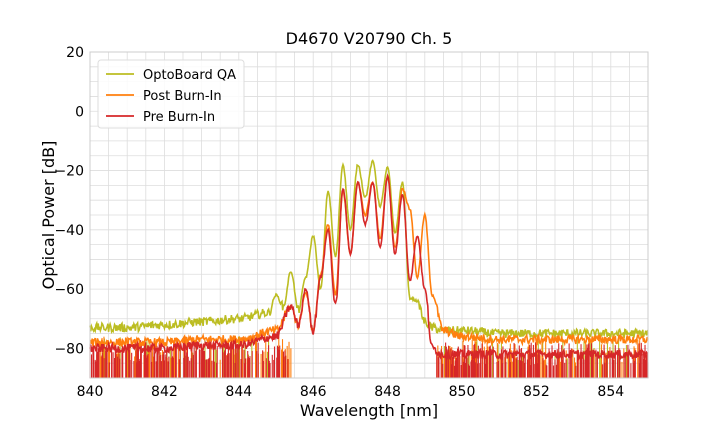 The image size is (720, 432). What do you see at coordinates (238, 392) in the screenshot?
I see `x-tick-label: 844` at bounding box center [238, 392].